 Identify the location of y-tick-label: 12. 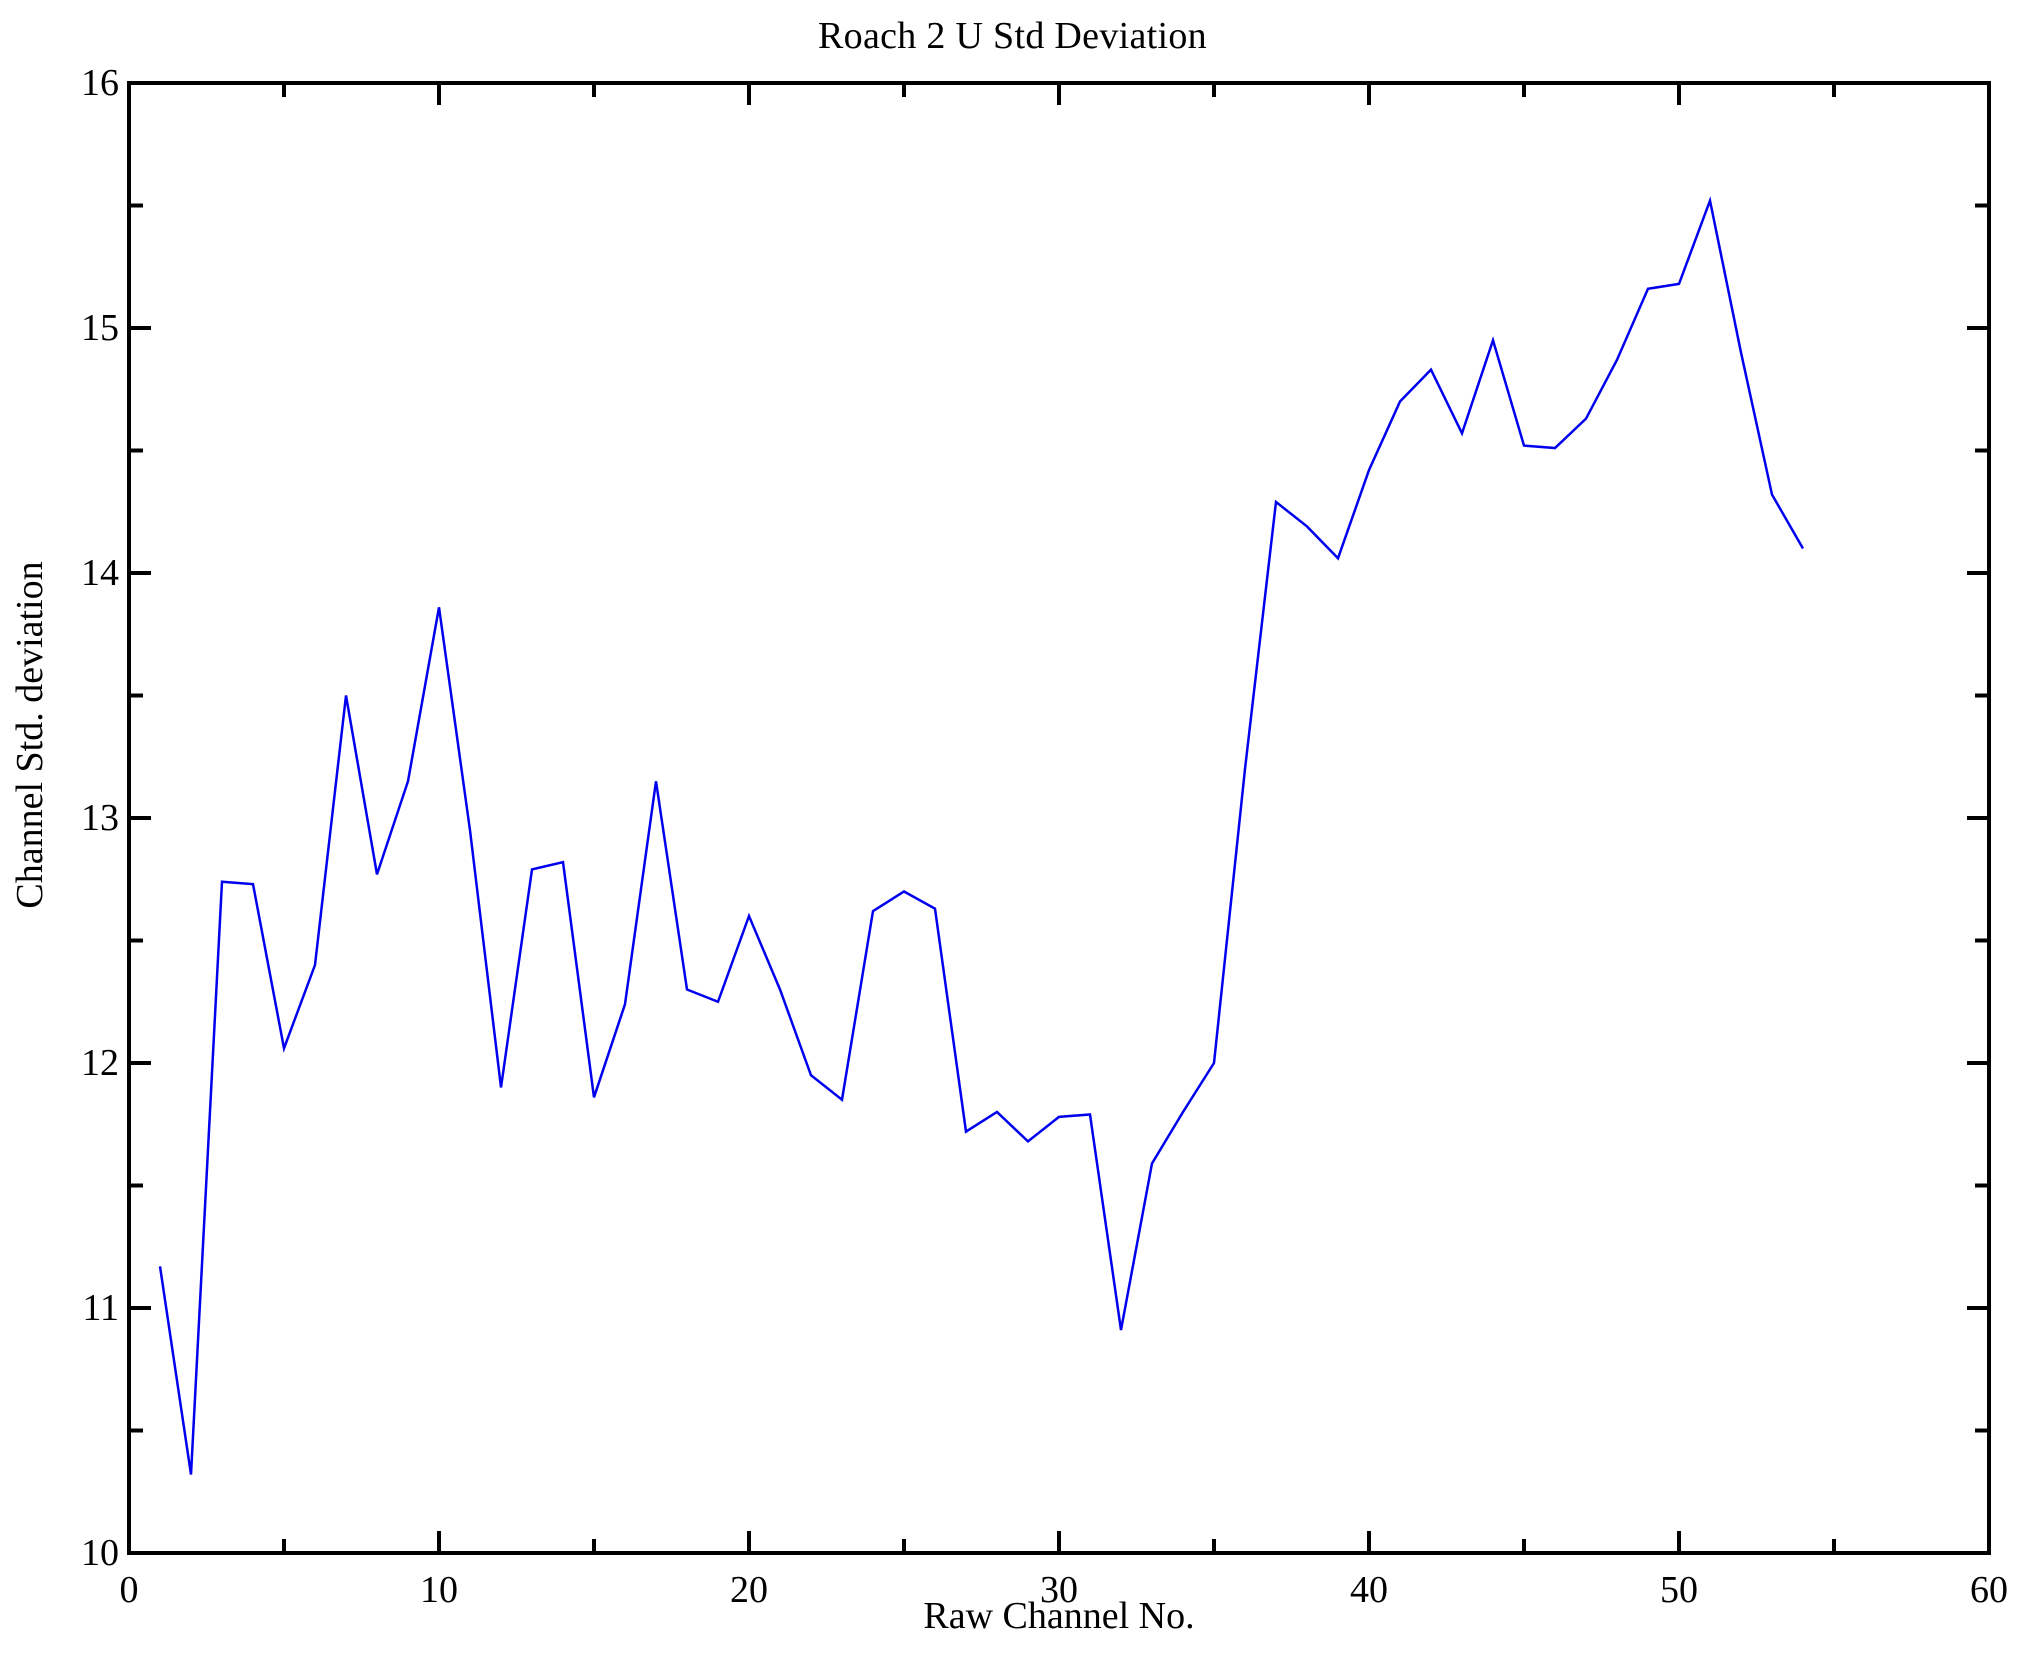
(100, 1063).